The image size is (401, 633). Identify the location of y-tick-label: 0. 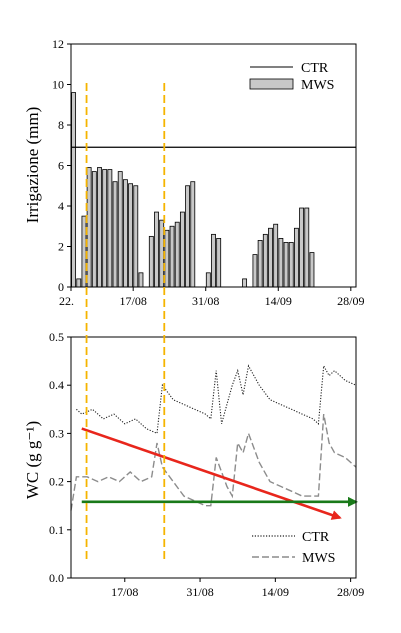
(61, 287).